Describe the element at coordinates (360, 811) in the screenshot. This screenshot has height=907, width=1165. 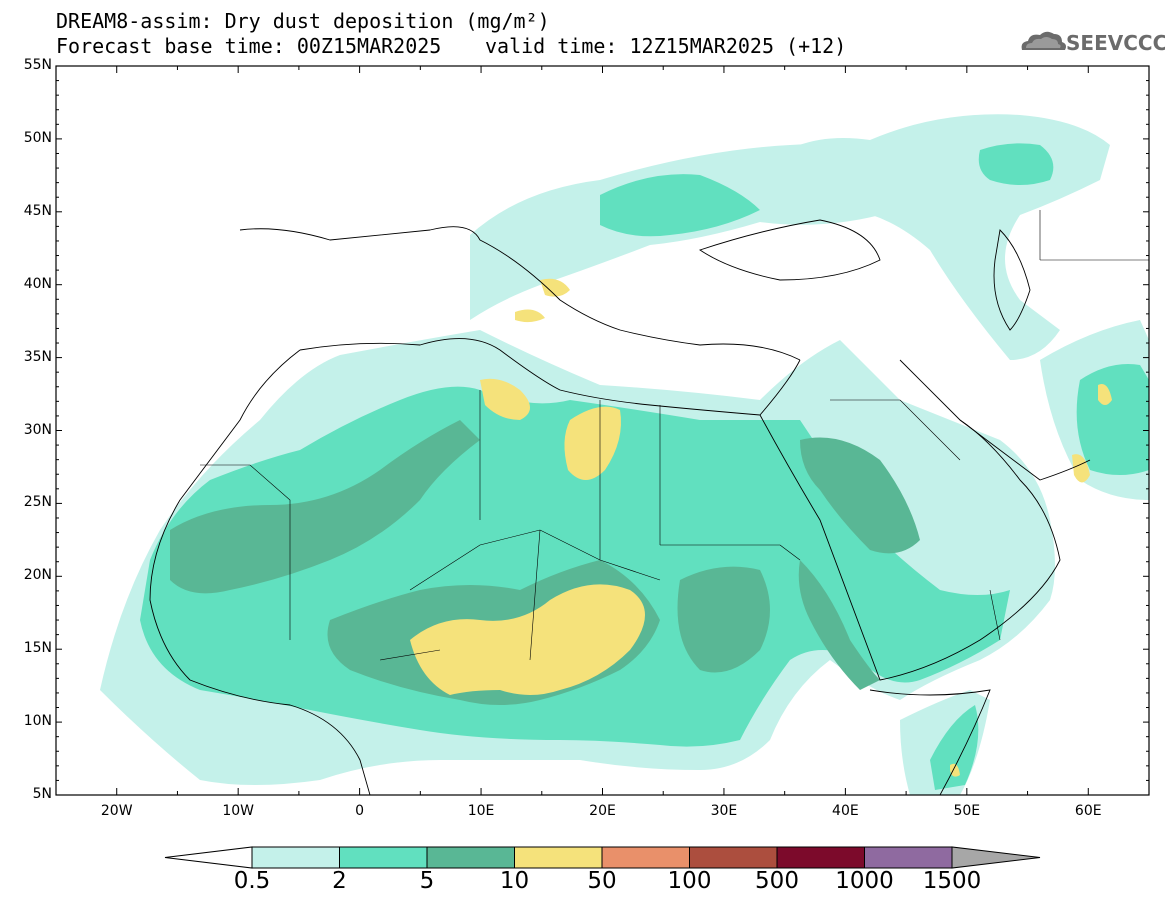
I see `lon-label: 0` at that location.